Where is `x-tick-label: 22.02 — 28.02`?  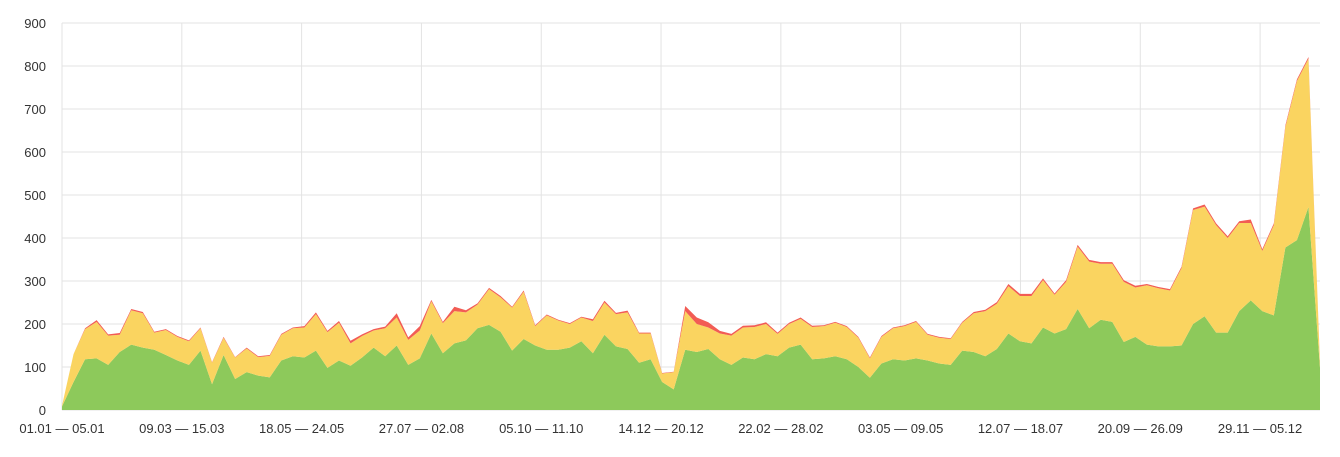
x-tick-label: 22.02 — 28.02 is located at coordinates (780, 428).